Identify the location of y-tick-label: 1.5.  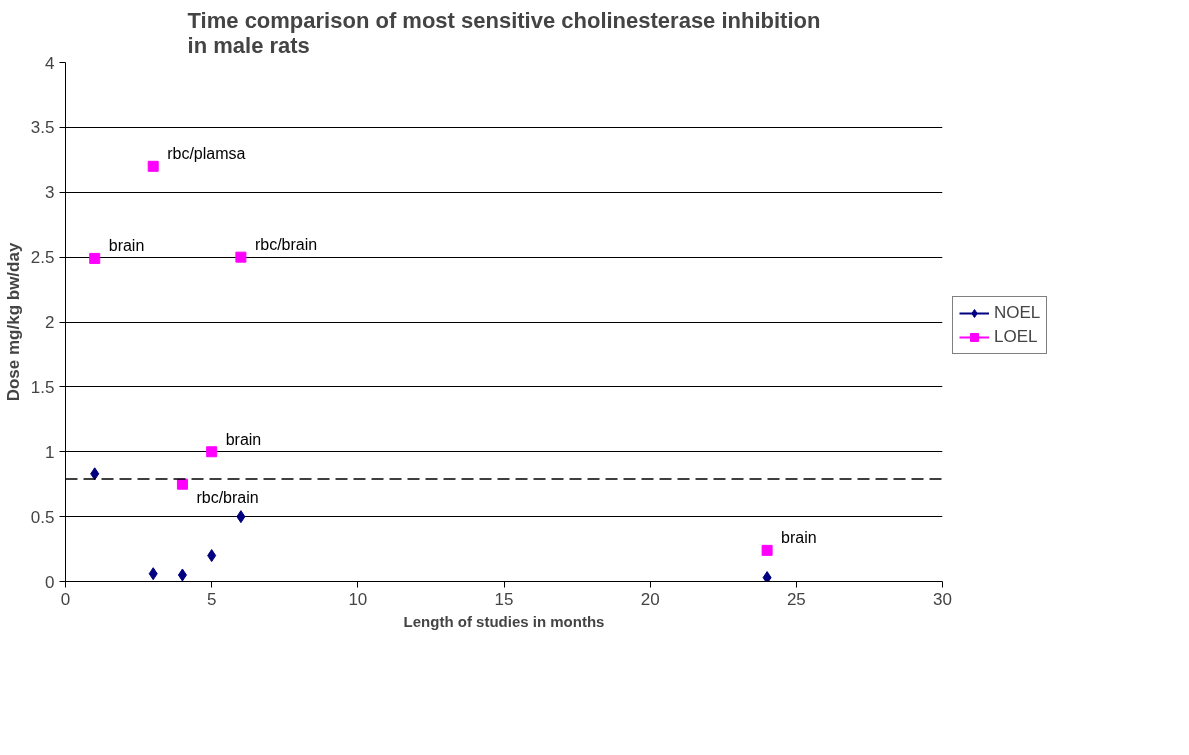
(42, 387).